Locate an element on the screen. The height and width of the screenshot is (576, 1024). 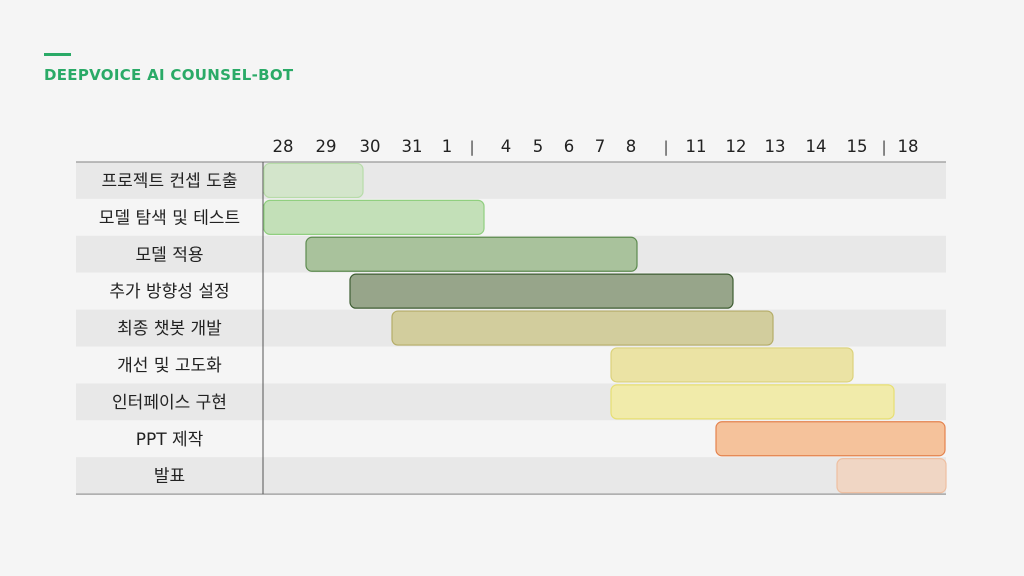
task-label: 최종 챗봇 개발 is located at coordinates (169, 329).